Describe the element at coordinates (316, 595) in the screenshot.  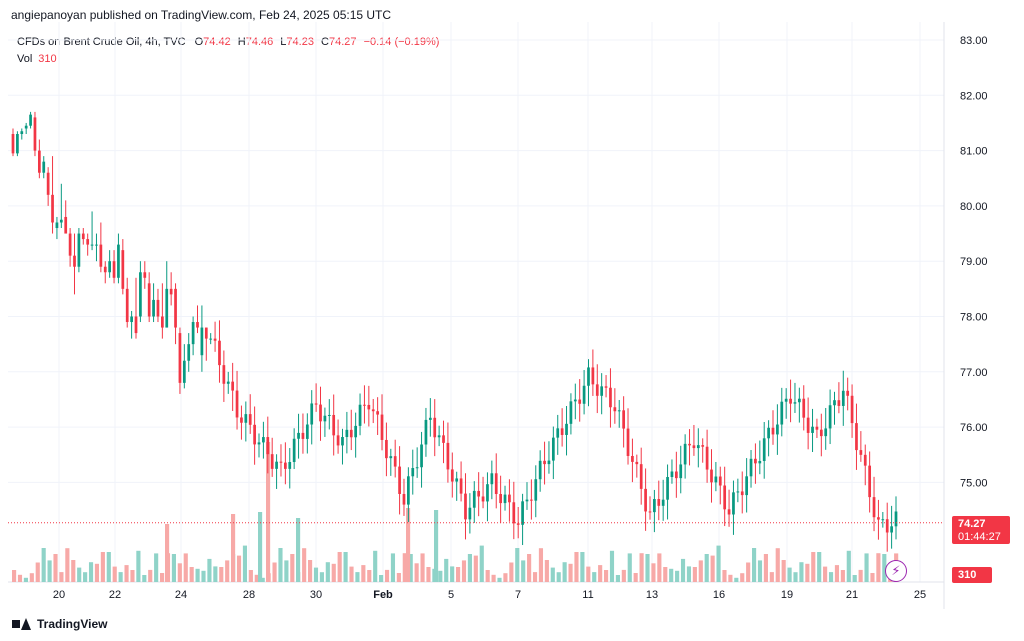
I see `x-tick-label: 30` at that location.